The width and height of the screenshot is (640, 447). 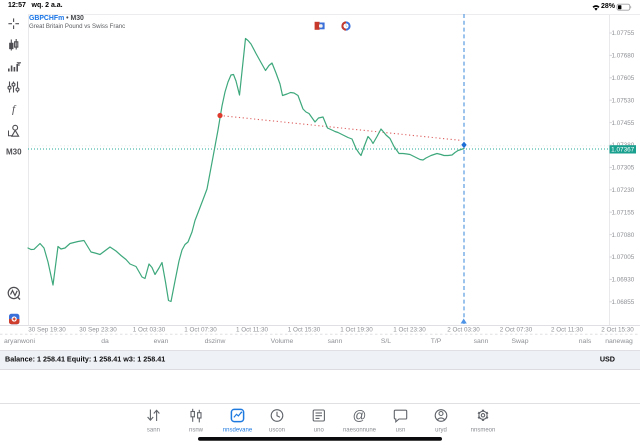 What do you see at coordinates (585, 341) in the screenshot?
I see `svg-text: nals` at bounding box center [585, 341].